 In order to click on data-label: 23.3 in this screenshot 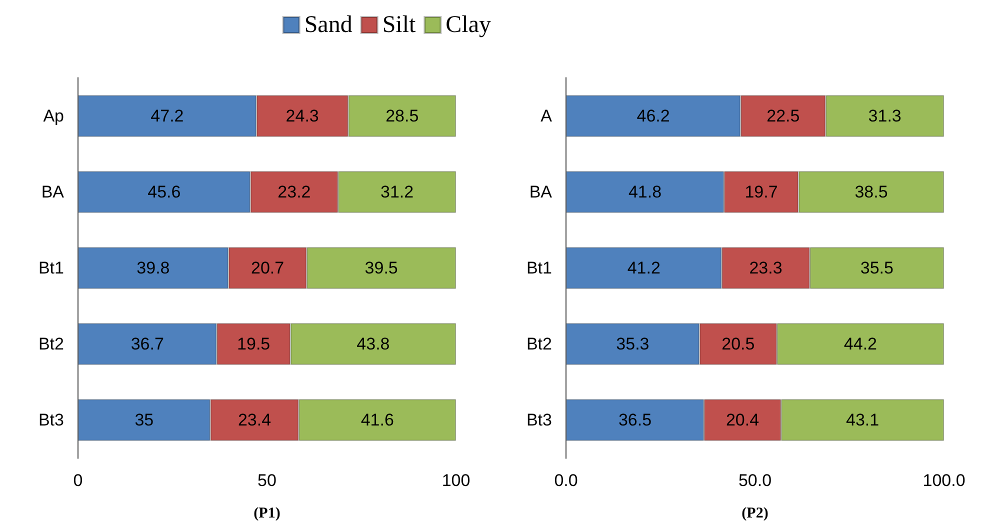, I will do `click(765, 268)`.